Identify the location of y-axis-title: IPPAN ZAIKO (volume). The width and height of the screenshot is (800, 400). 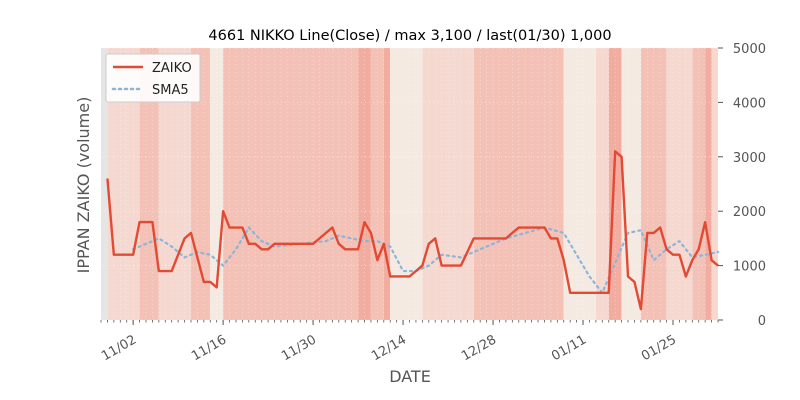
(83, 185).